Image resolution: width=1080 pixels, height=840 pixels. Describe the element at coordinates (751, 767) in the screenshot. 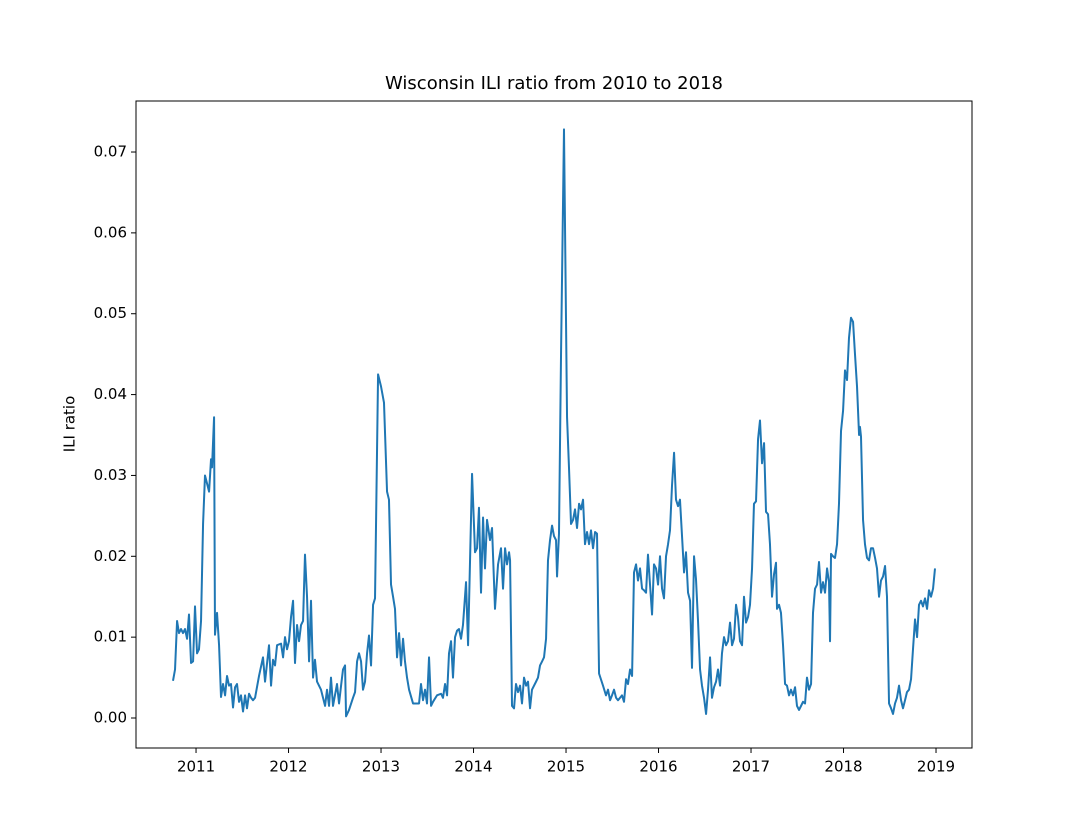

I see `x-tick-label: 2017` at that location.